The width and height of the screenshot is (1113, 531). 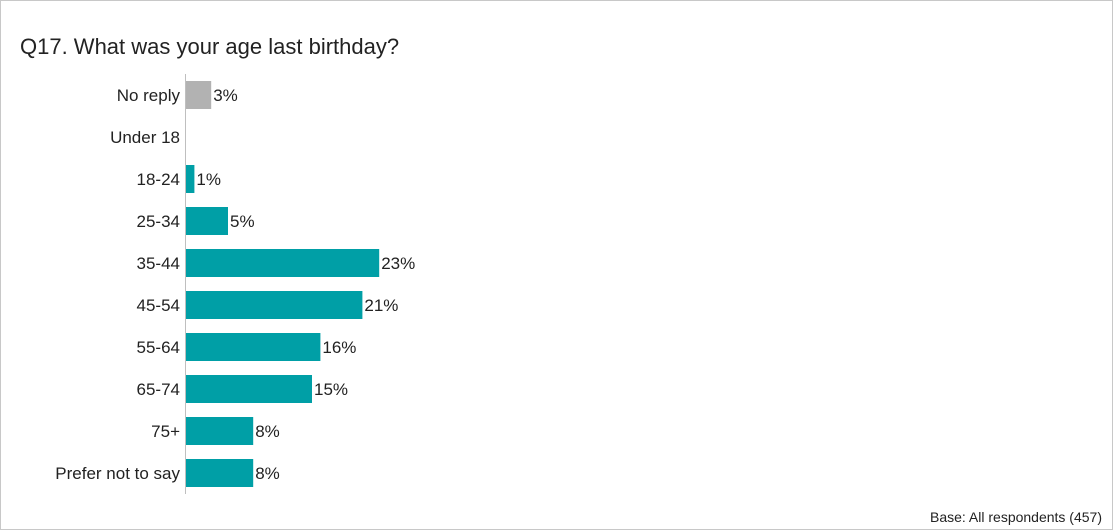 What do you see at coordinates (210, 46) in the screenshot?
I see `chart-title: Q17. What was your age last birthday?` at bounding box center [210, 46].